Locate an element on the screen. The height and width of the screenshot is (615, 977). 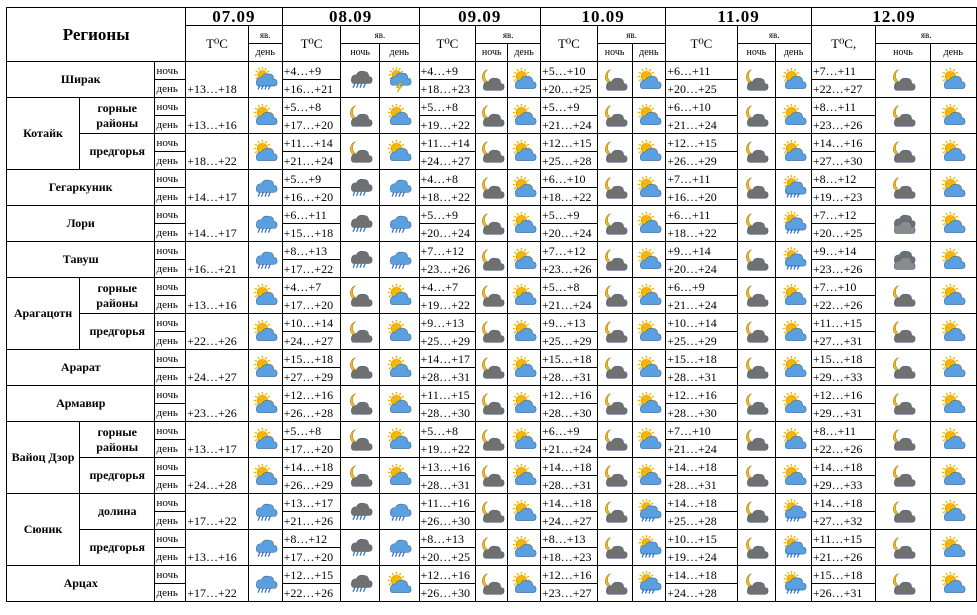
storm-cloud-icon is located at coordinates (360, 224).